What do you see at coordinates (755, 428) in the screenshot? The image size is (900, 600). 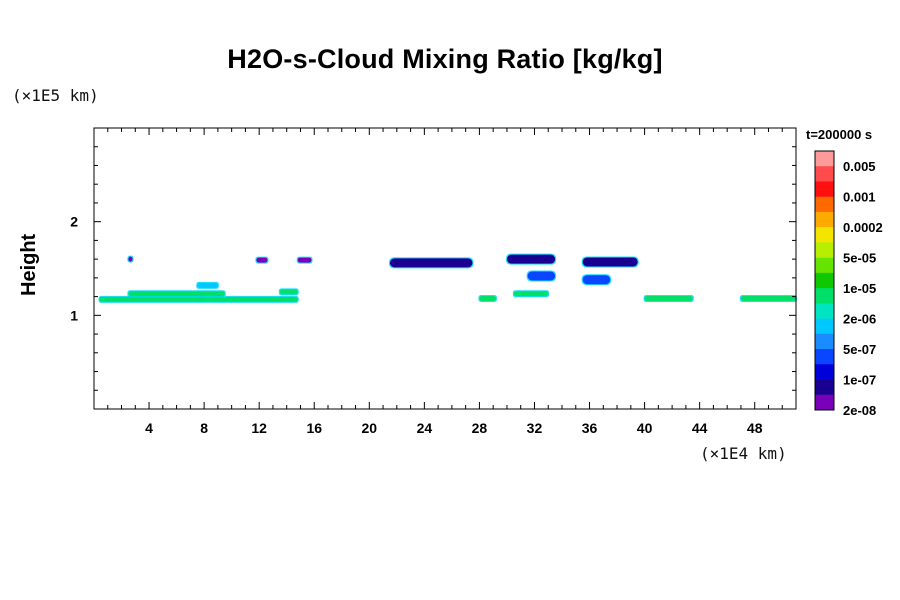 I see `x-tick-label: 48` at bounding box center [755, 428].